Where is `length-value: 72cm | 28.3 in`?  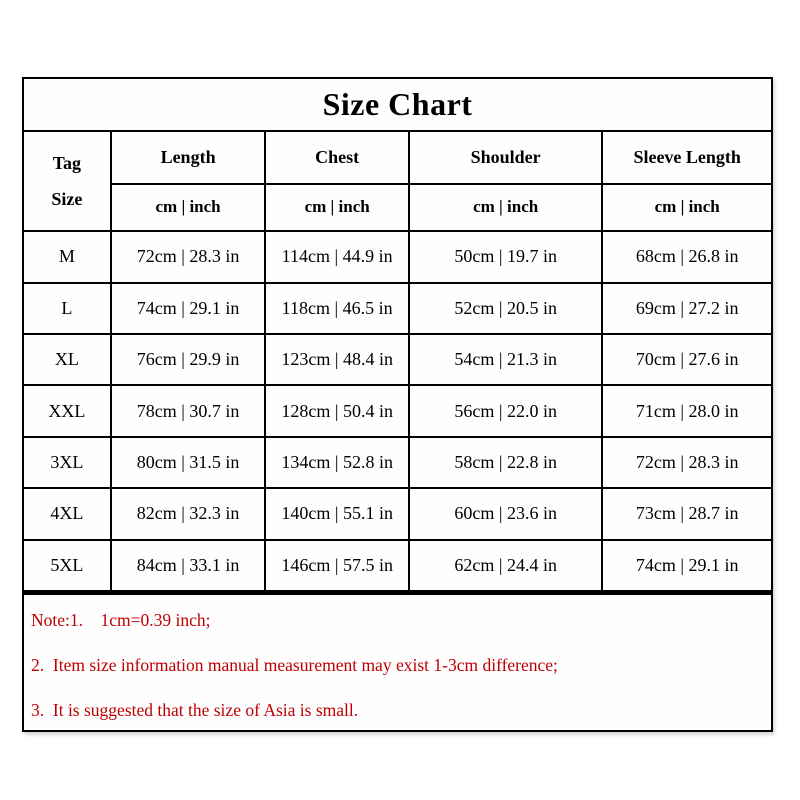
length-value: 72cm | 28.3 in is located at coordinates (188, 257).